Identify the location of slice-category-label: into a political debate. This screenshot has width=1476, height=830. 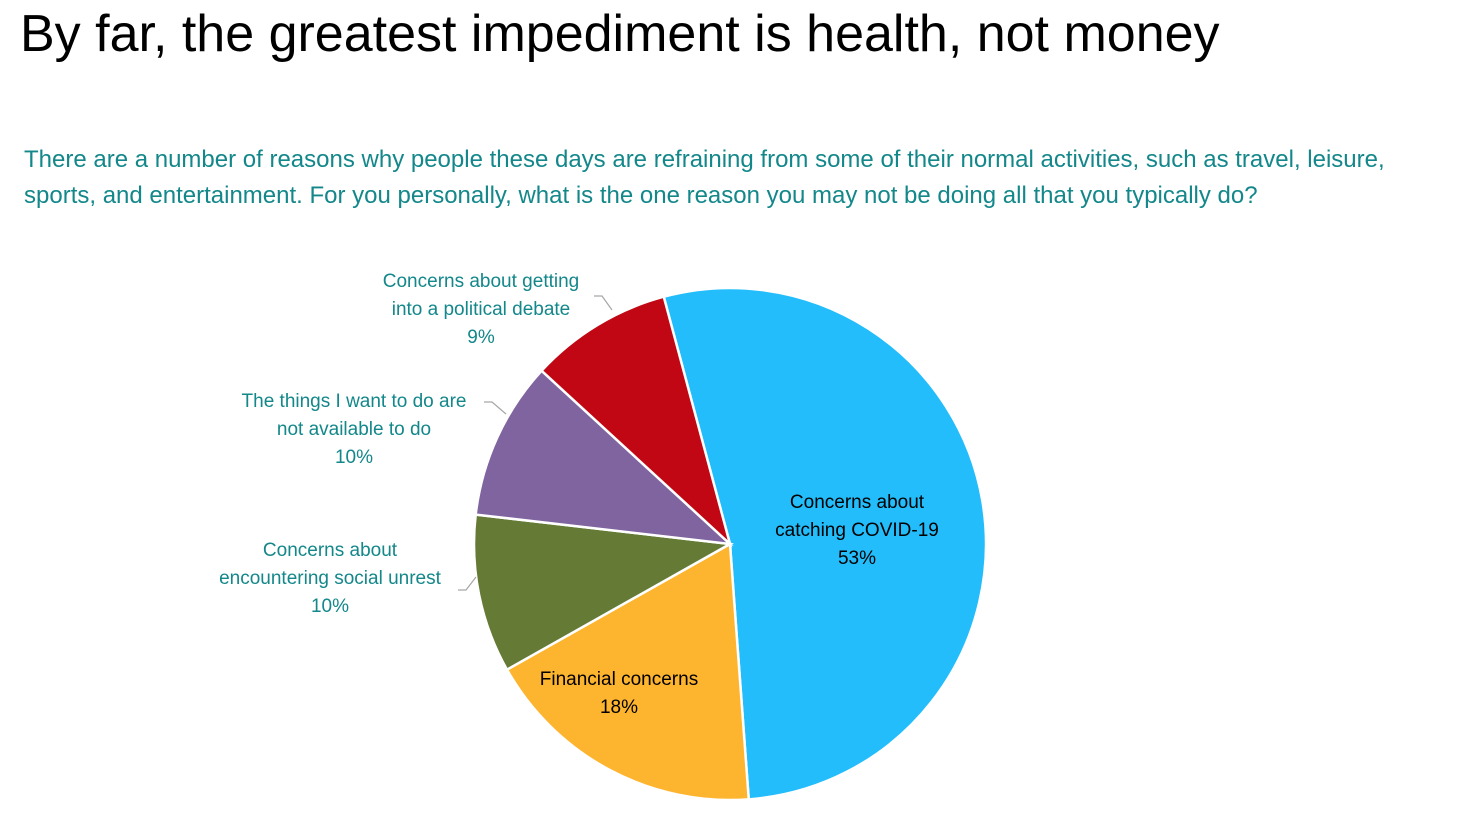
(481, 309).